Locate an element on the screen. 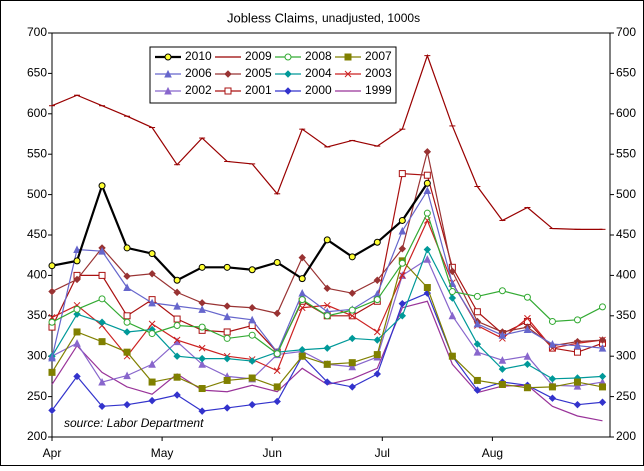  legend-label: 2009 is located at coordinates (258, 56).